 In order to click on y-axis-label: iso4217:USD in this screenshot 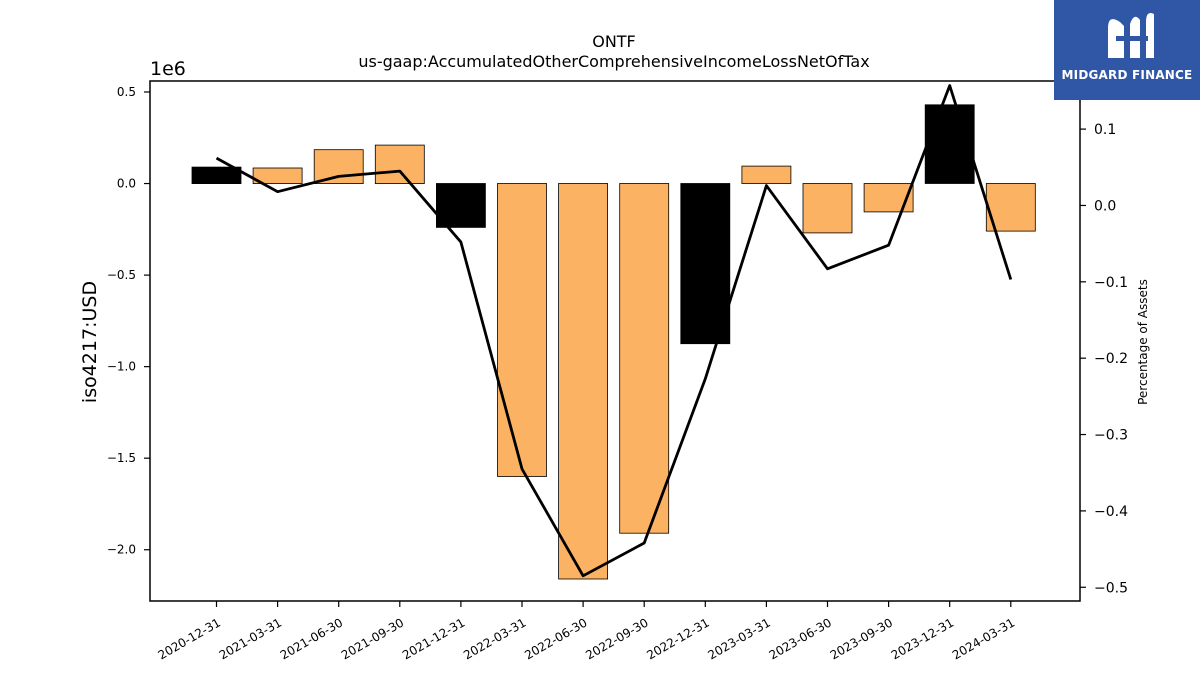, I will do `click(90, 342)`.